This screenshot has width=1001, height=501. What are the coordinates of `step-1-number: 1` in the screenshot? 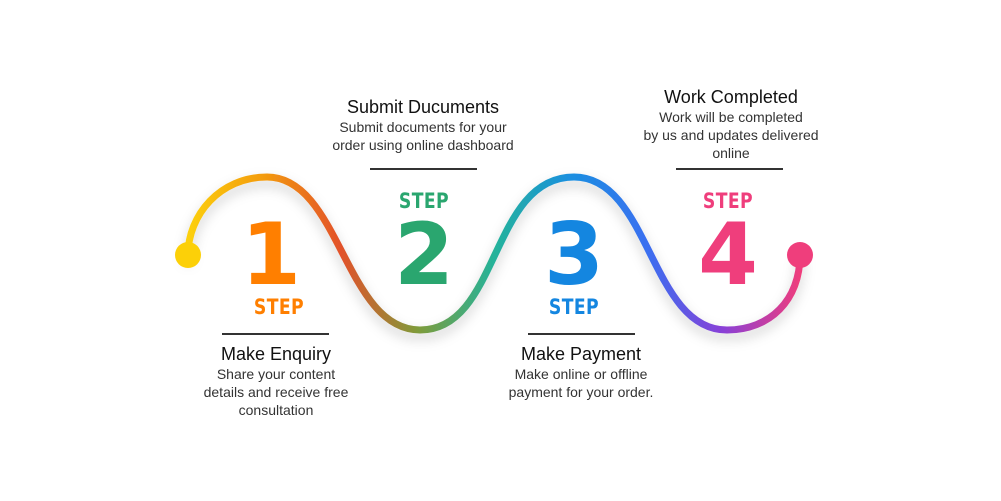 It's located at (271, 255).